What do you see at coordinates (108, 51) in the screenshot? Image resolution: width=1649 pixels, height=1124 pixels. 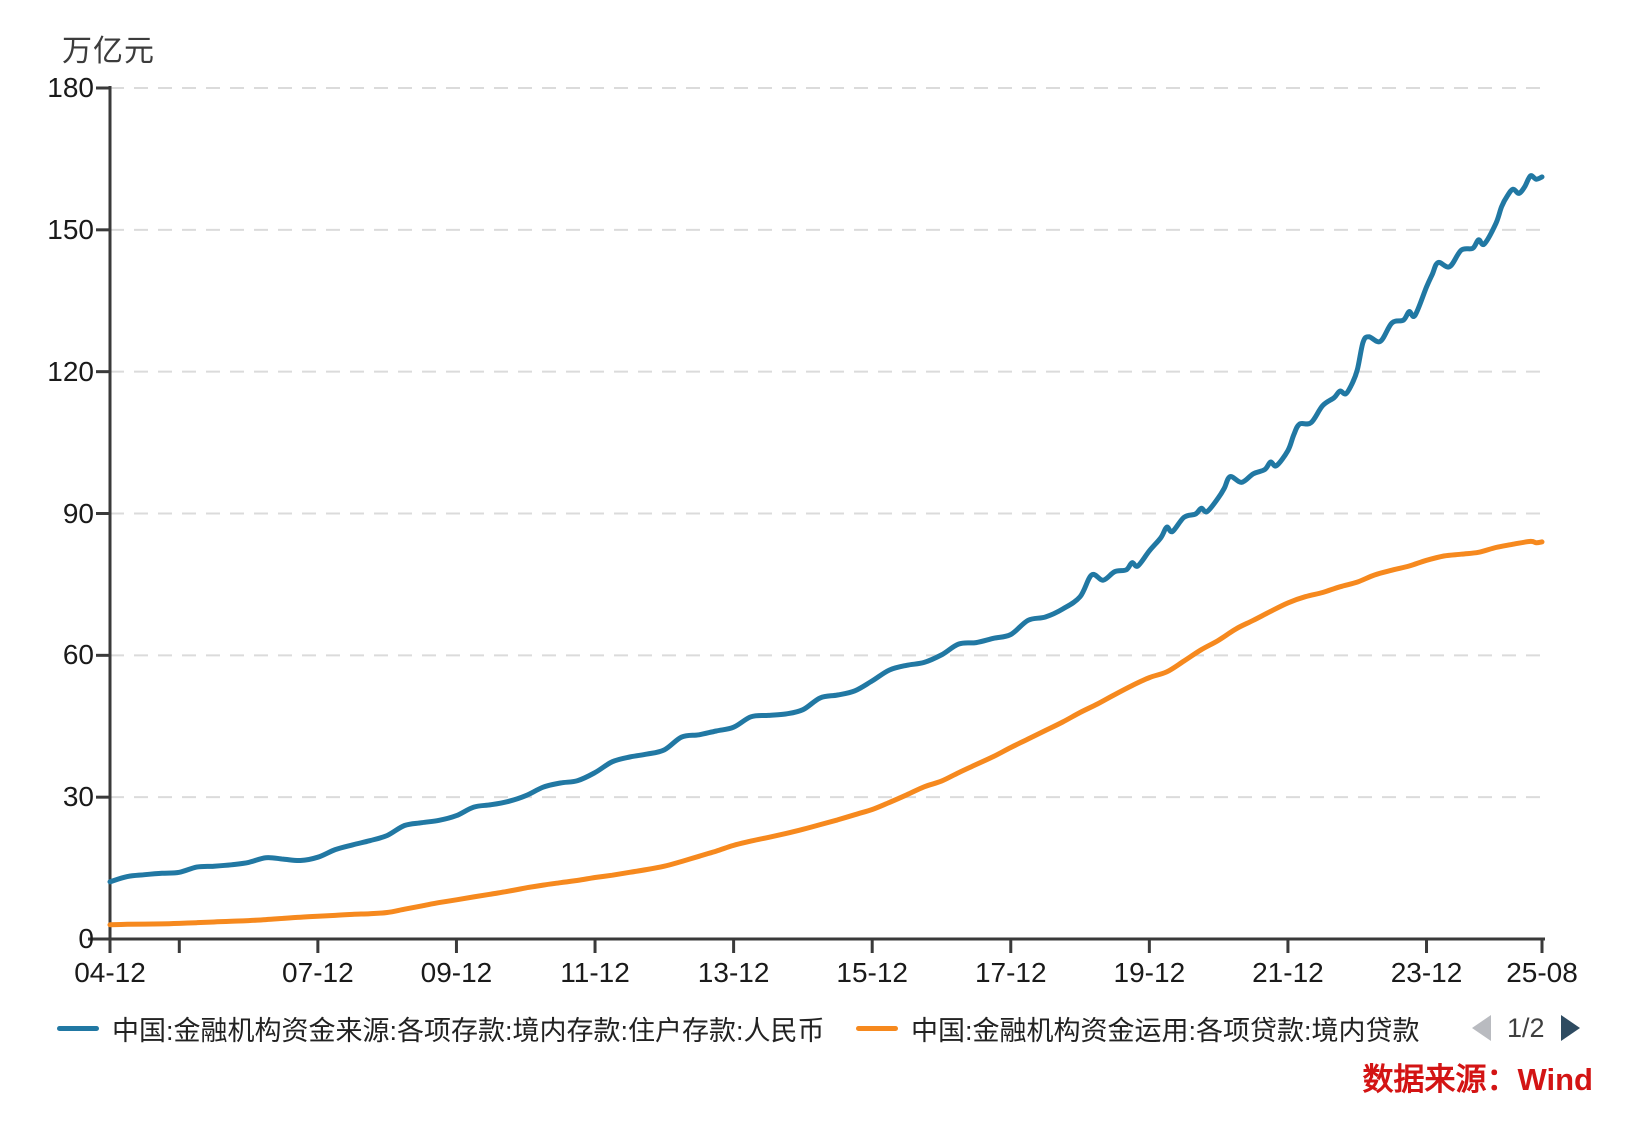 I see `y-axis-unit-label: 万亿元` at bounding box center [108, 51].